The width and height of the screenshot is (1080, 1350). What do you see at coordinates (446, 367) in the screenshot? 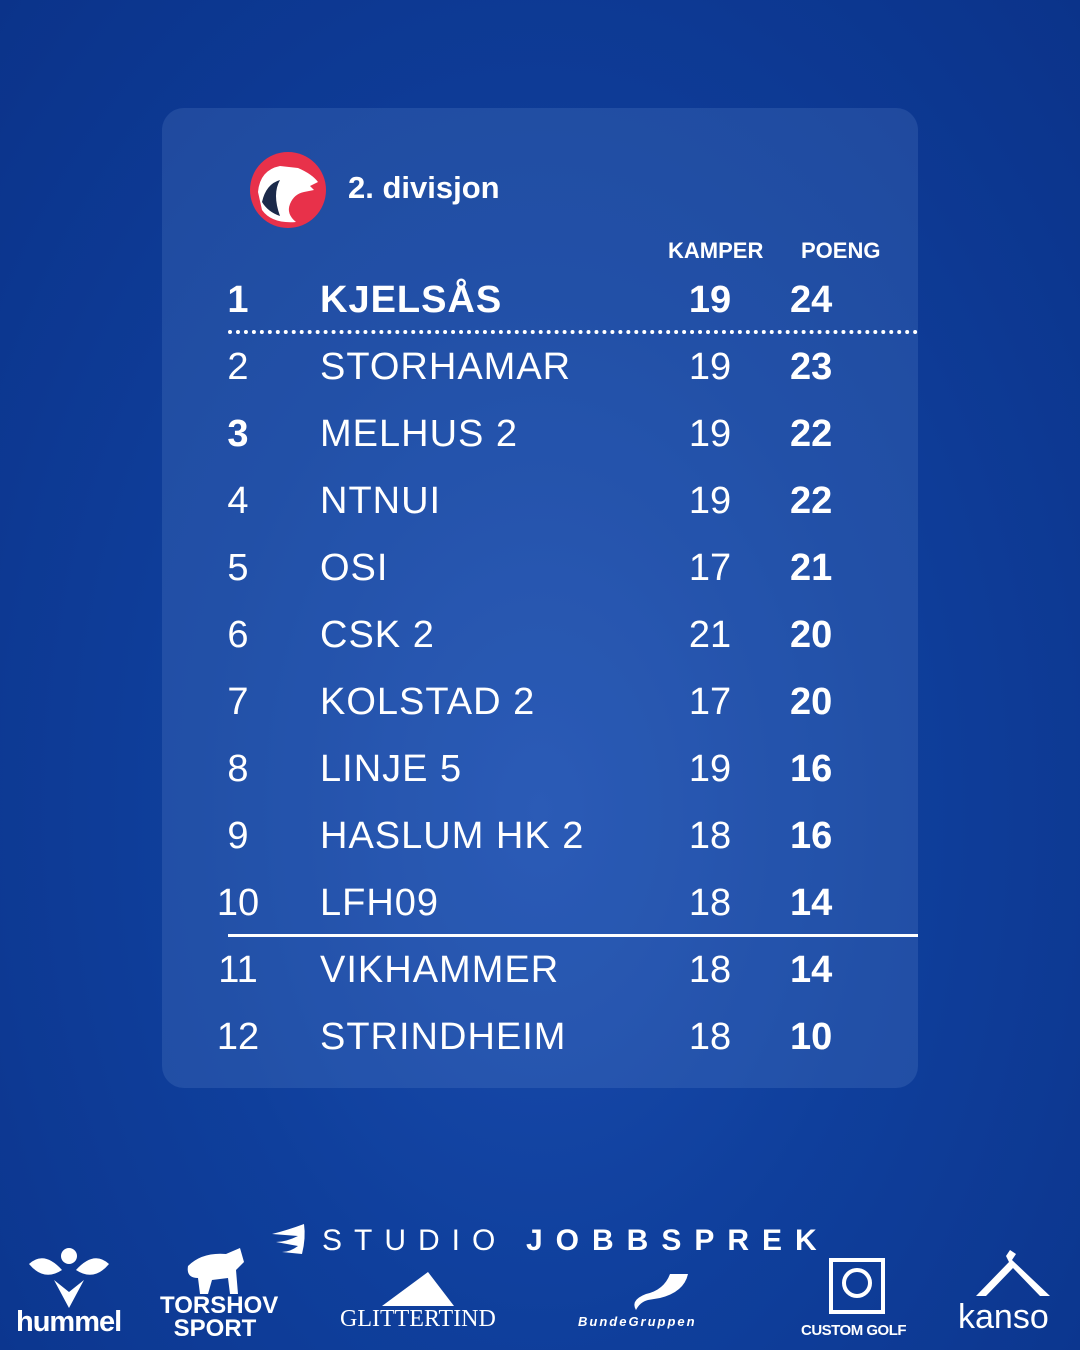
I see `team-name: STORHAMAR` at bounding box center [446, 367].